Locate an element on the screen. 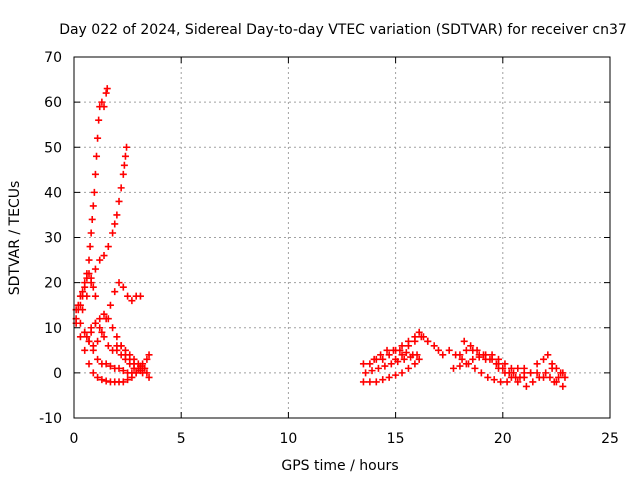 The width and height of the screenshot is (640, 480). x-axis-label: GPS time / hours is located at coordinates (339, 466).